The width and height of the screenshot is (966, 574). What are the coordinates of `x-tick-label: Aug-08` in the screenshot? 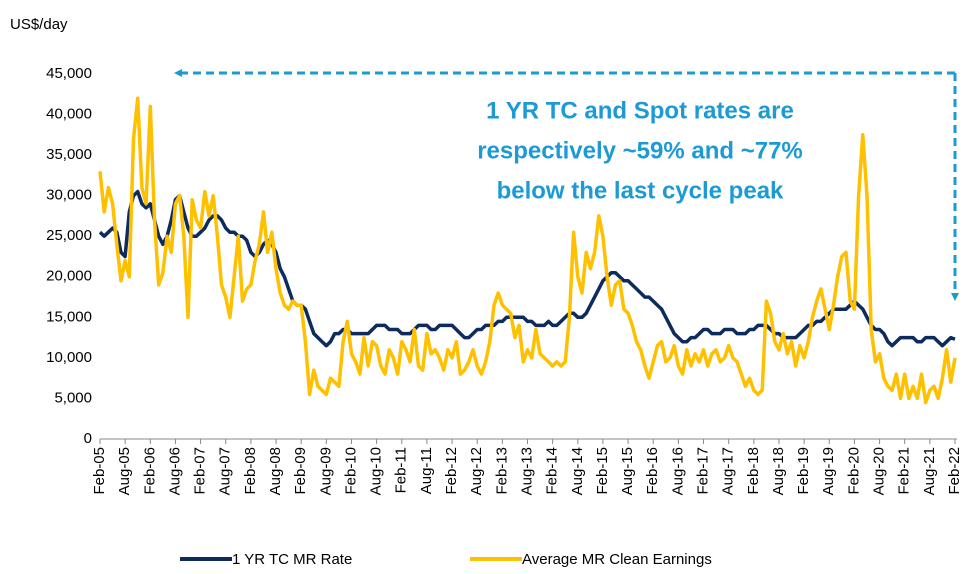 It's located at (275, 471).